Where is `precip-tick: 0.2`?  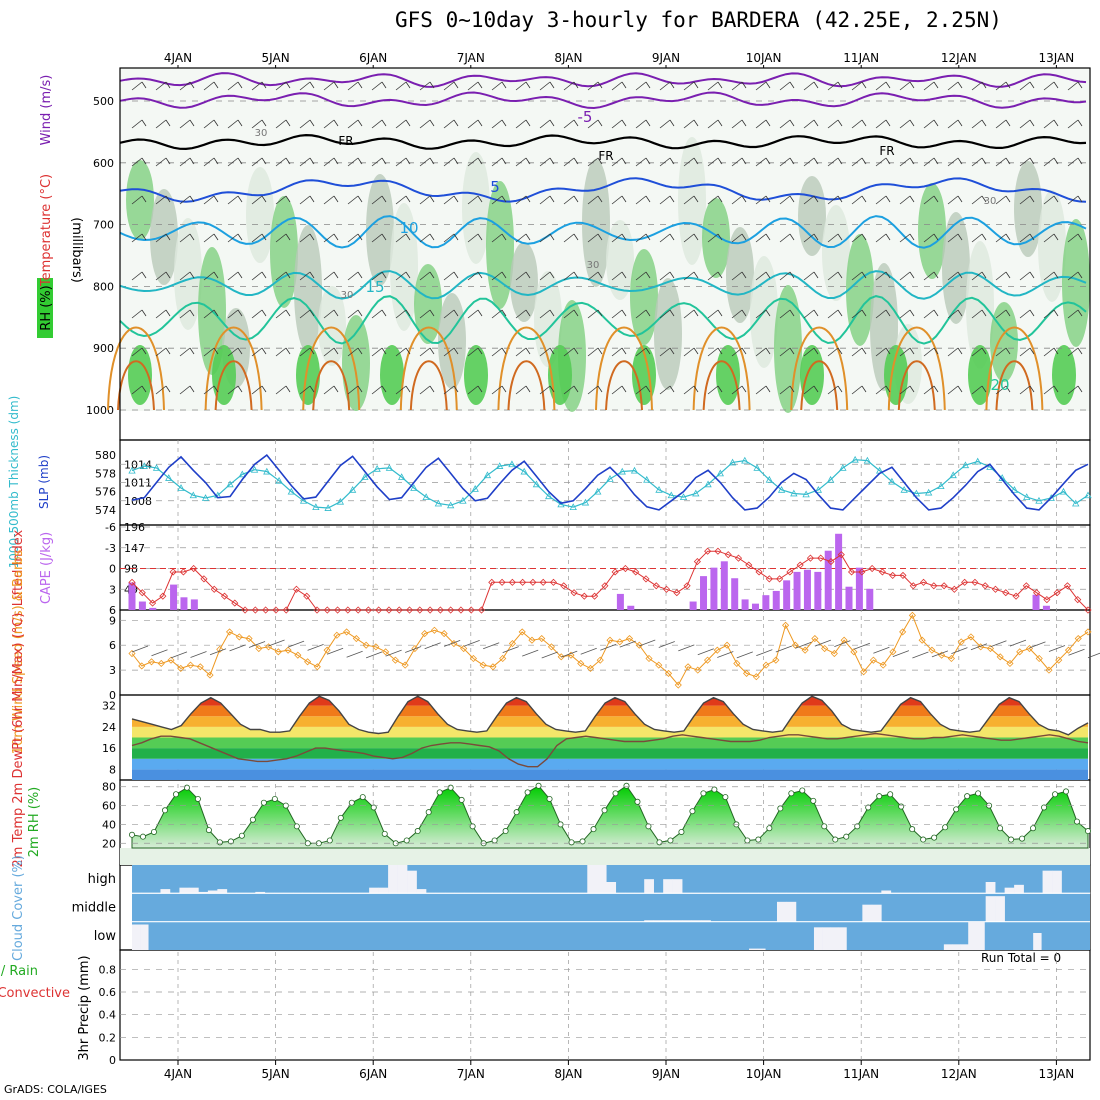
precip-tick: 0.2 is located at coordinates (108, 1037).